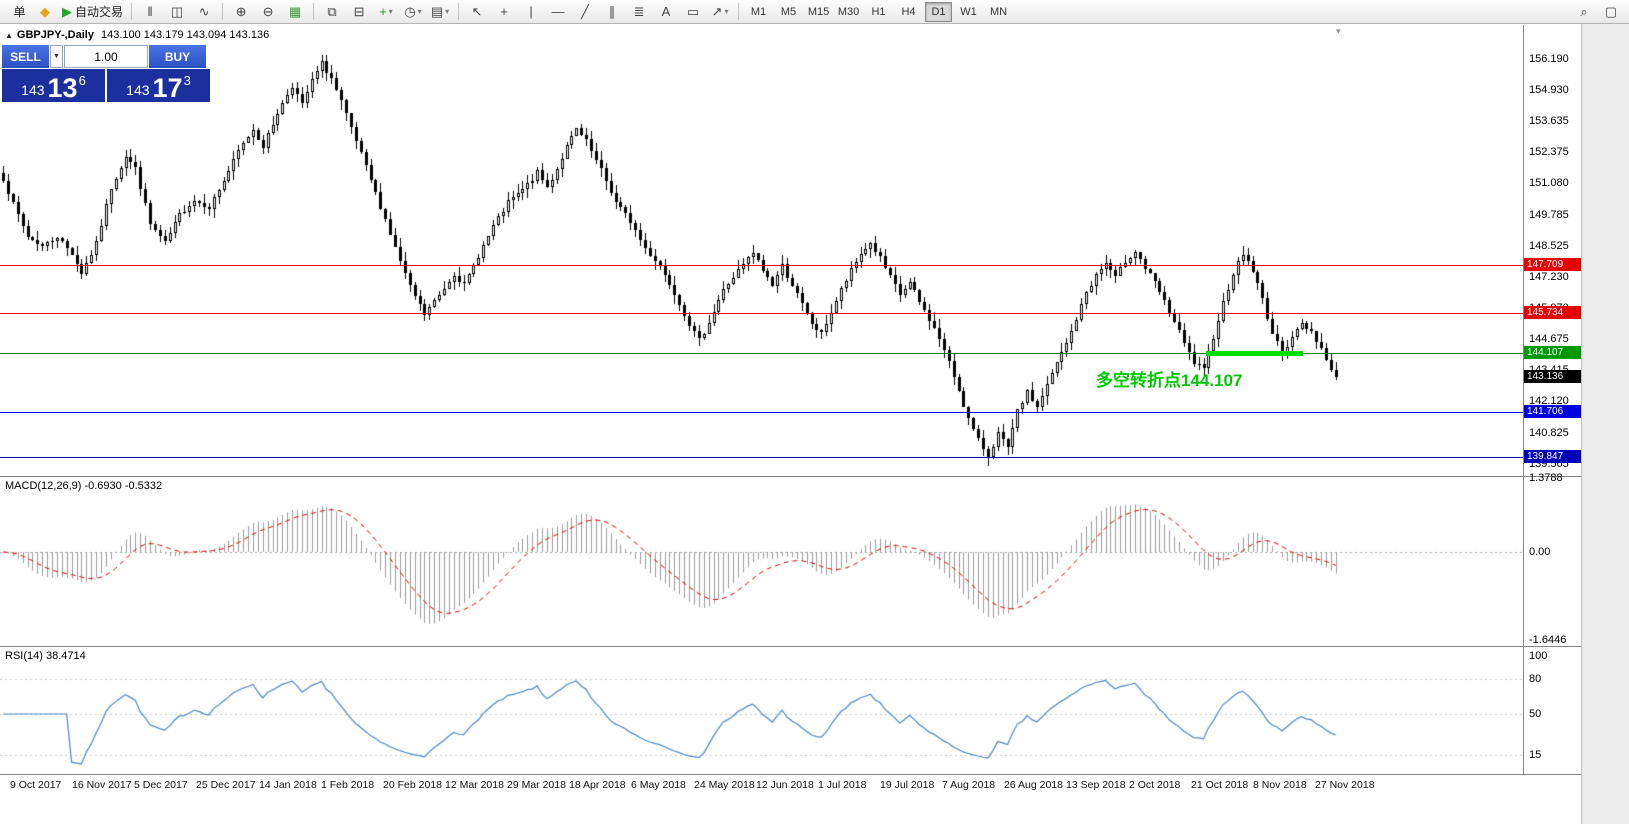 The height and width of the screenshot is (824, 1629). I want to click on panel-toggle-icon: ▲, so click(9, 35).